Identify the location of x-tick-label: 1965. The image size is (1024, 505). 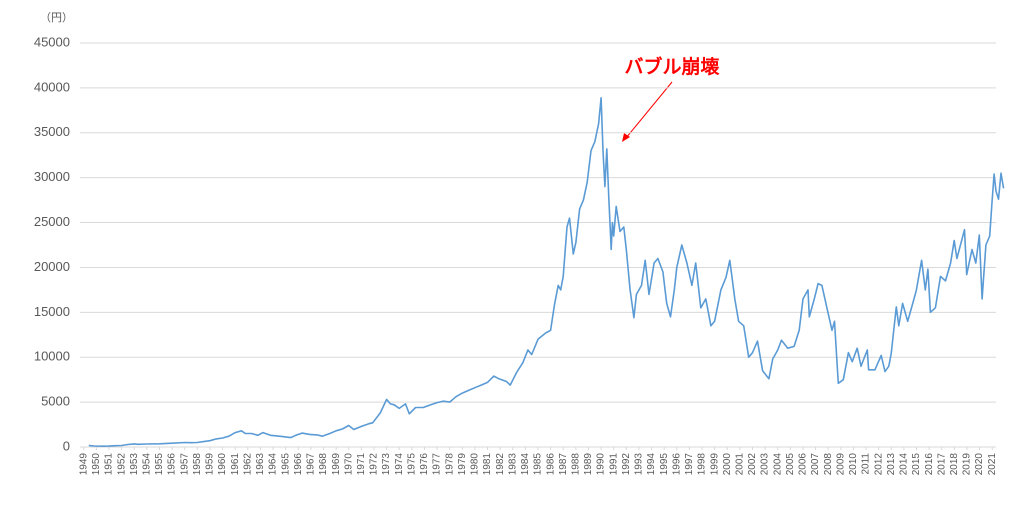
(285, 464).